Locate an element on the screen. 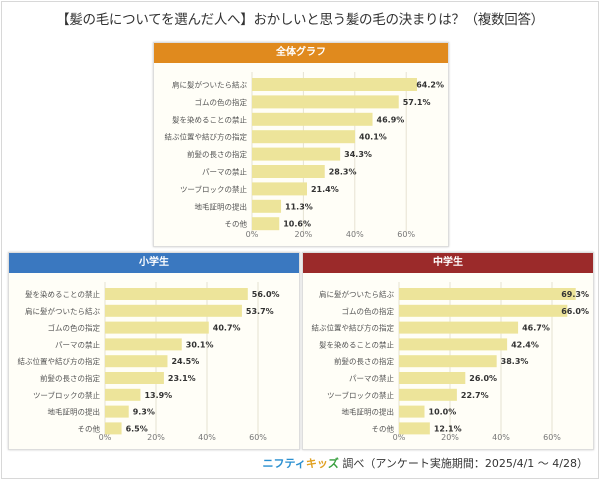 The height and width of the screenshot is (480, 600). value-label: 66.0% is located at coordinates (575, 311).